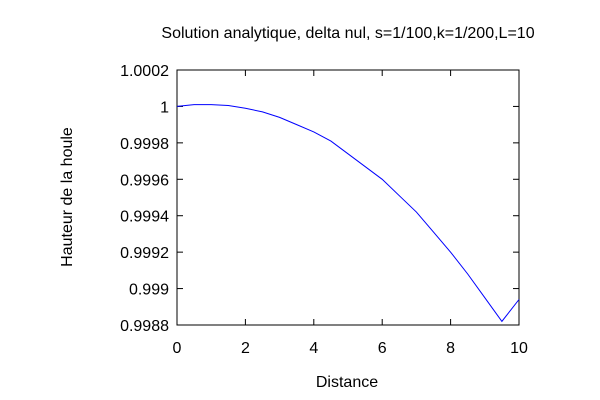  I want to click on x-tick-label: 6, so click(382, 348).